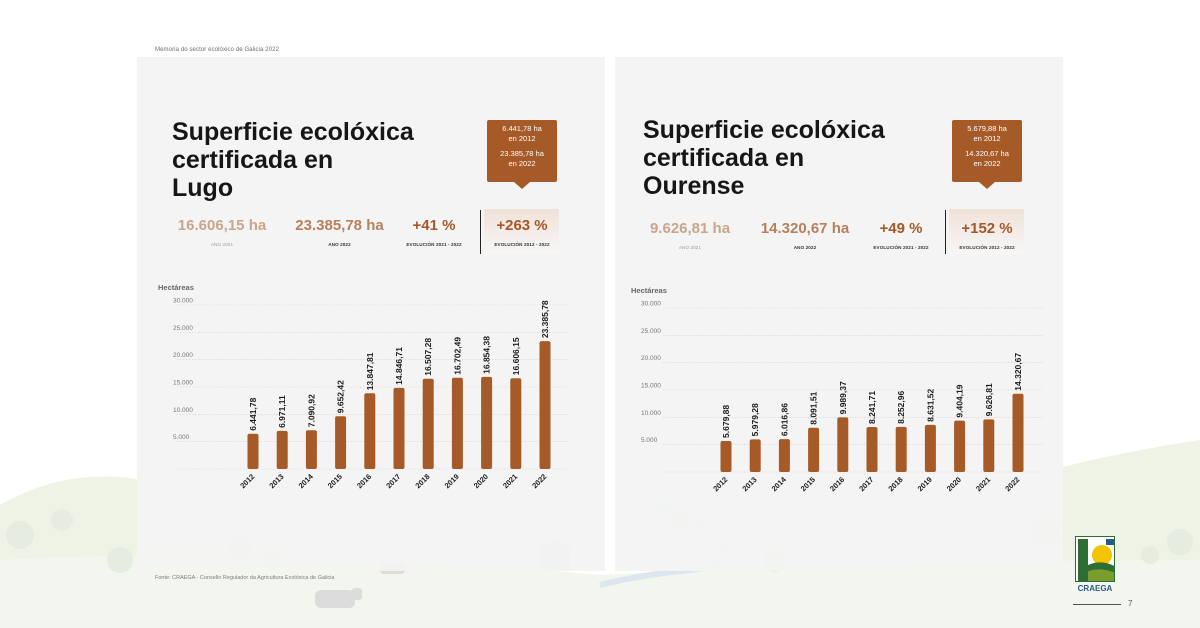 The width and height of the screenshot is (1200, 628). I want to click on data-label: 13.847,81, so click(370, 371).